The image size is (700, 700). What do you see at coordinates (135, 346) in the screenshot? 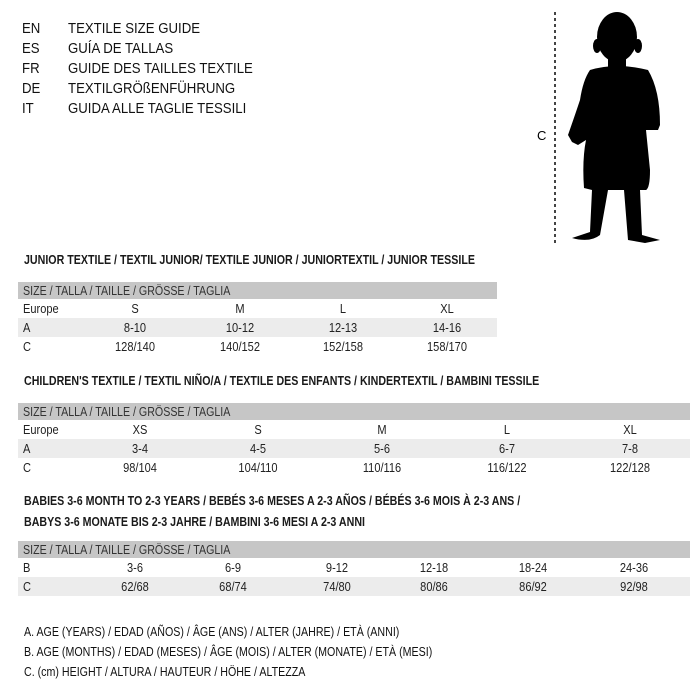
I see `table-cell: 128/140` at bounding box center [135, 346].